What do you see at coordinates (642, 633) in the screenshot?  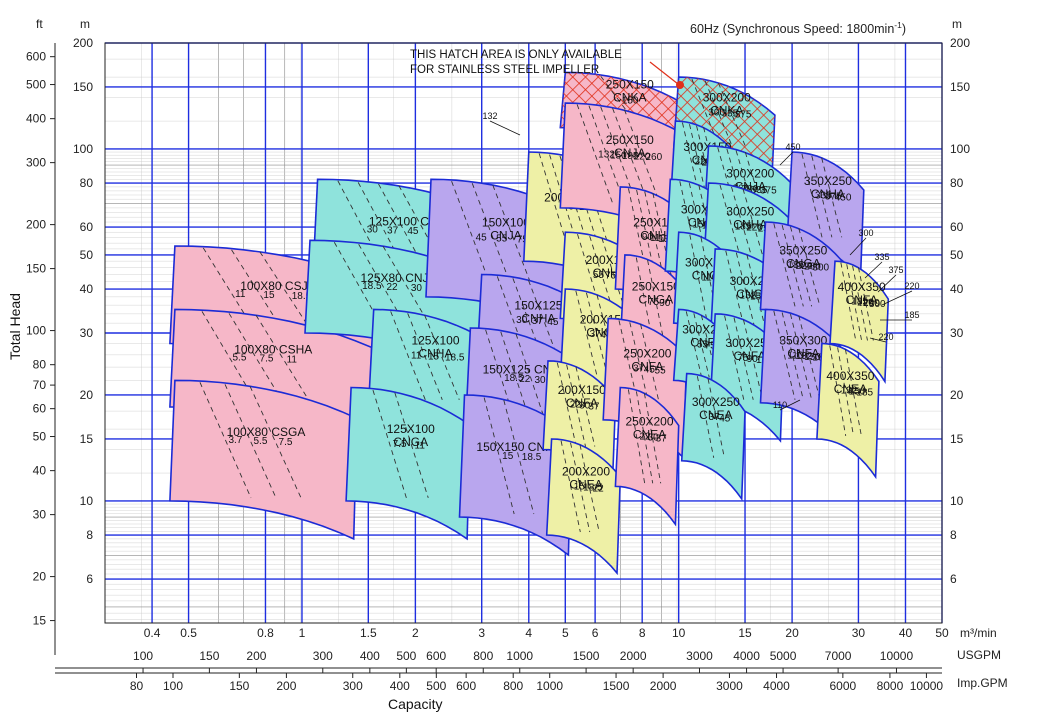 I see `x-tick-m3: 8` at bounding box center [642, 633].